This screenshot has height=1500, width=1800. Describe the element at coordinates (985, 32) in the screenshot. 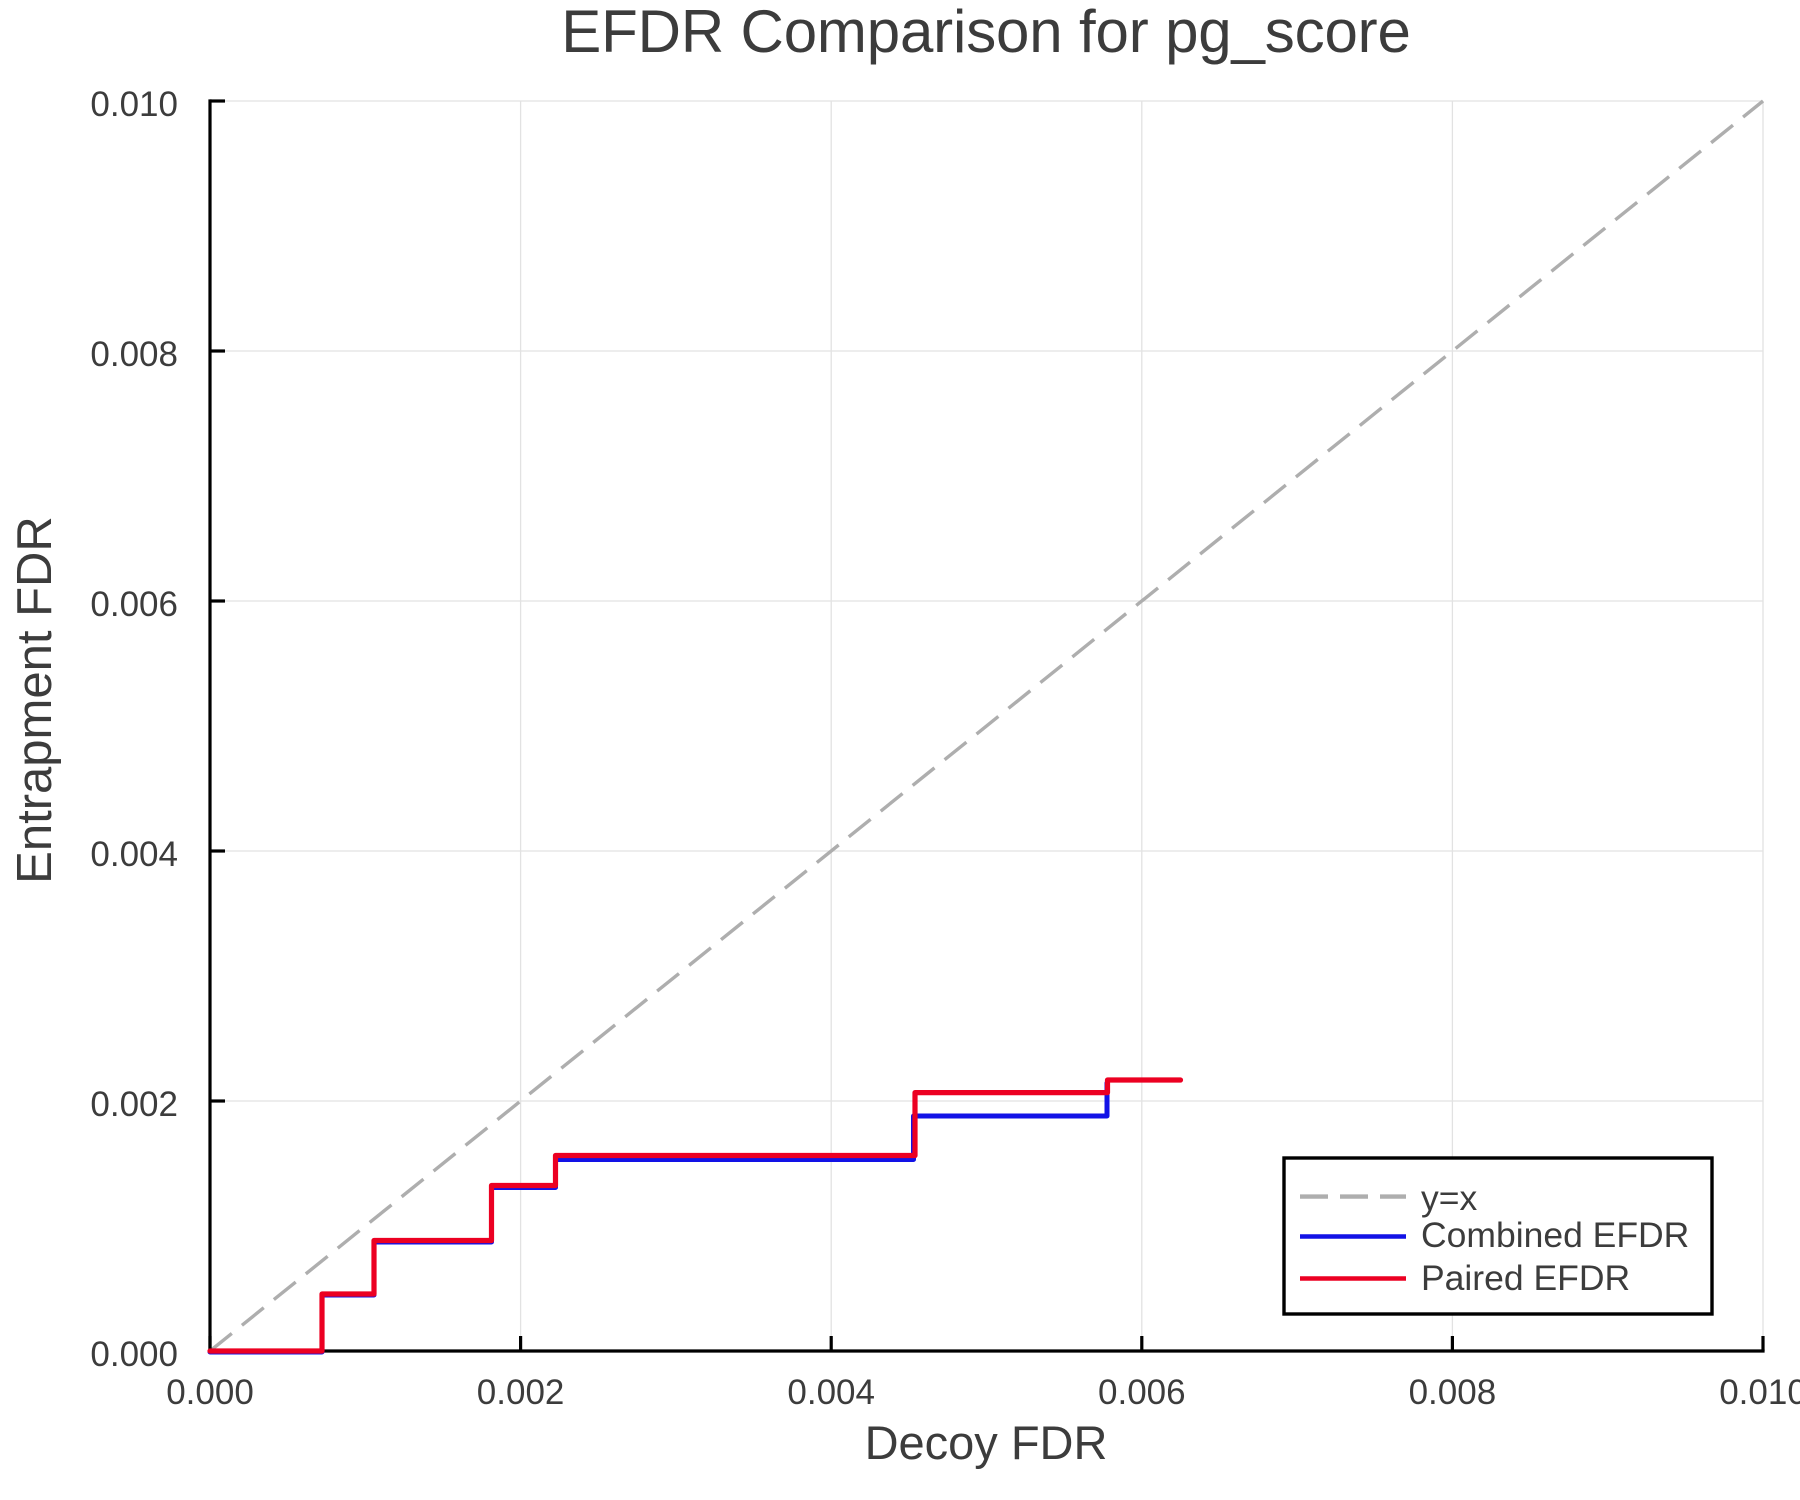

I see `svg-text: EFDR Comparison for pg_score` at that location.